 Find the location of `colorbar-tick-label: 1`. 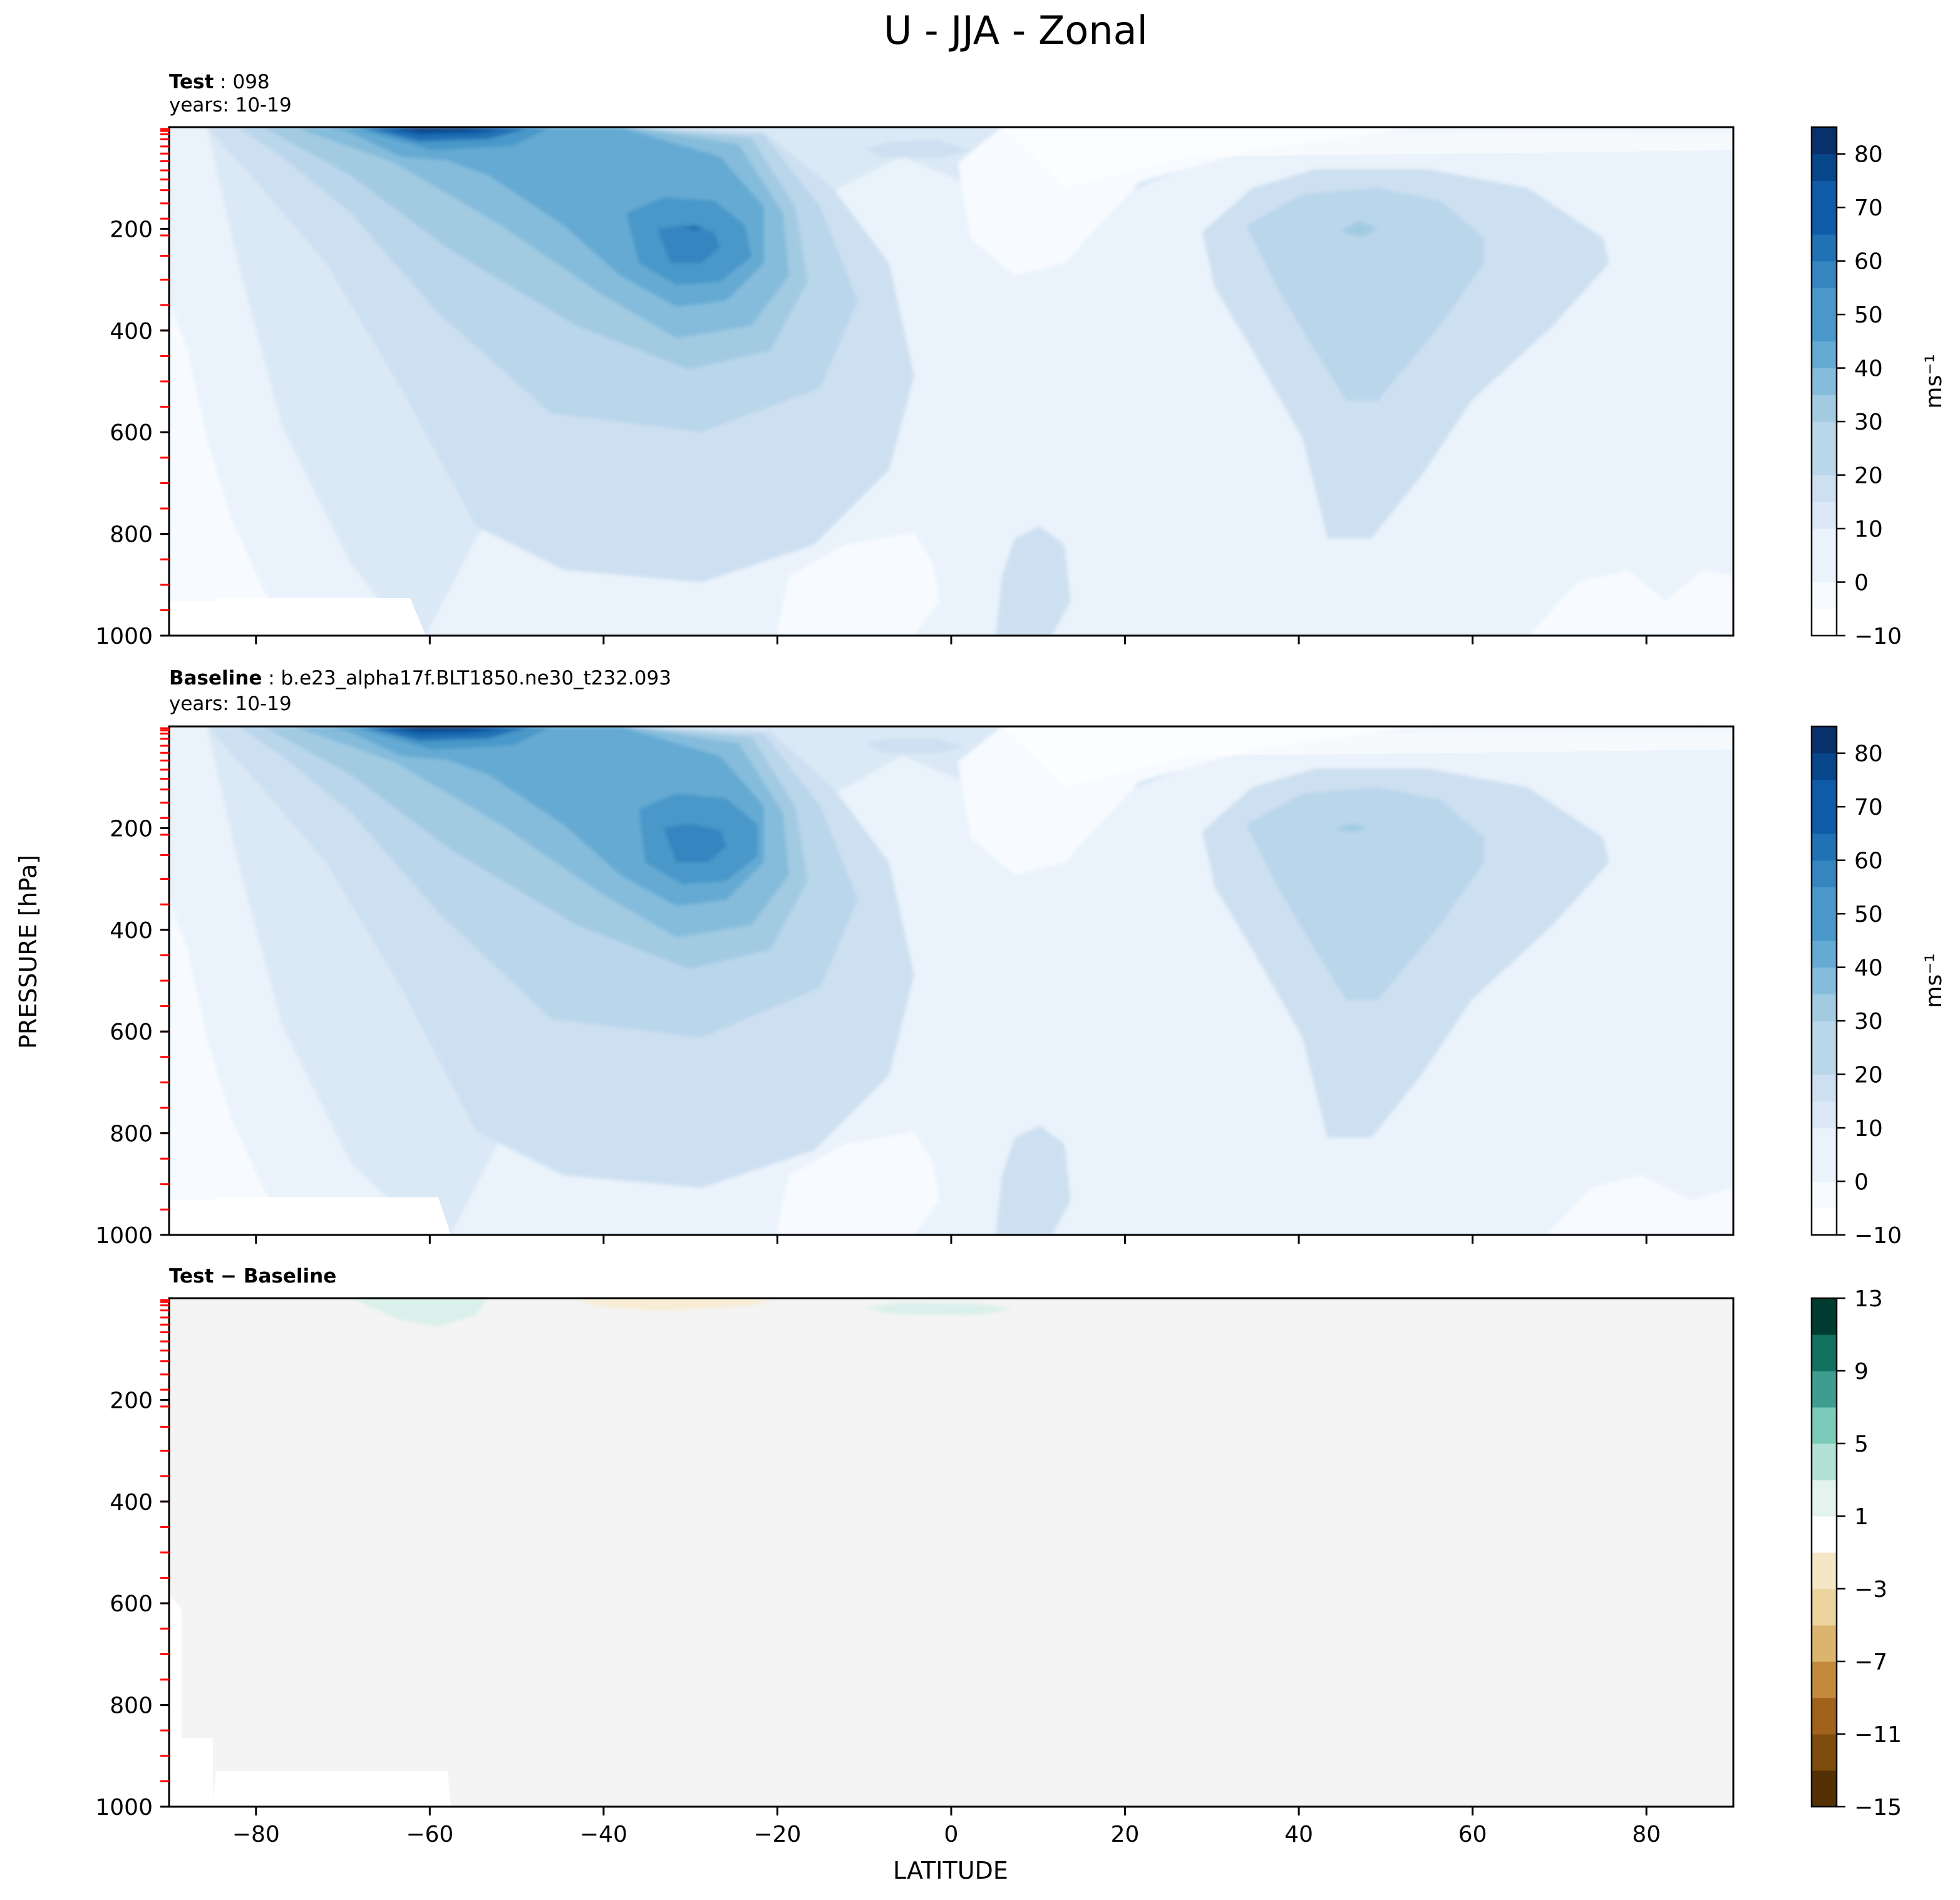

colorbar-tick-label: 1 is located at coordinates (1861, 1517).